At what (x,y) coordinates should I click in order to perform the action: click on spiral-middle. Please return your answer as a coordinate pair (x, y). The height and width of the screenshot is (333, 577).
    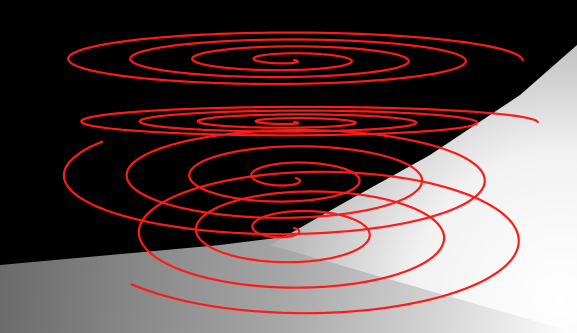
    Looking at the image, I should click on (309, 121).